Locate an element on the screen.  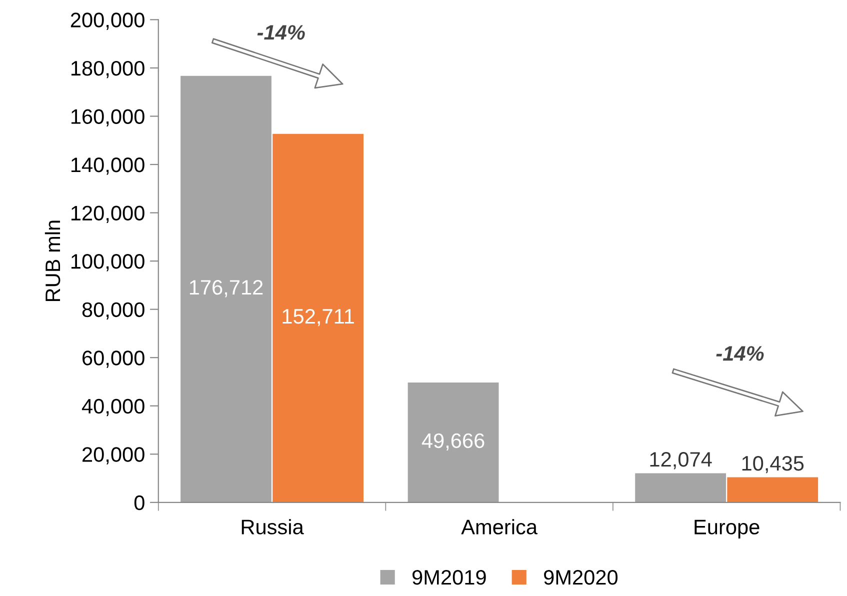
data-label: 49,666 is located at coordinates (453, 442).